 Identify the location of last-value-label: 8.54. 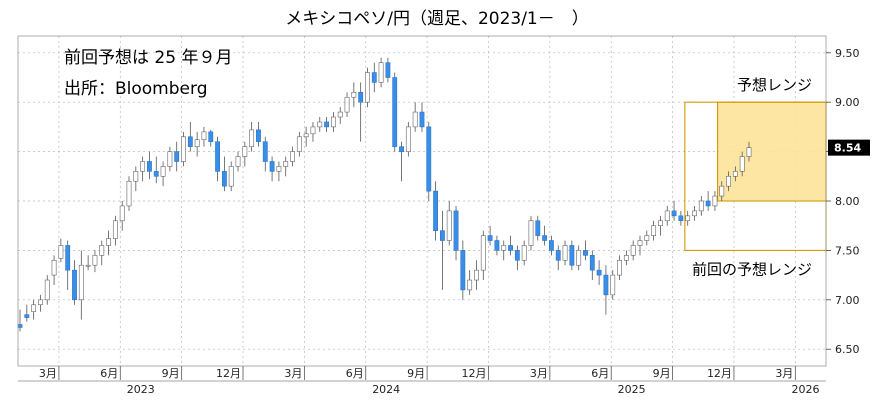
(847, 148).